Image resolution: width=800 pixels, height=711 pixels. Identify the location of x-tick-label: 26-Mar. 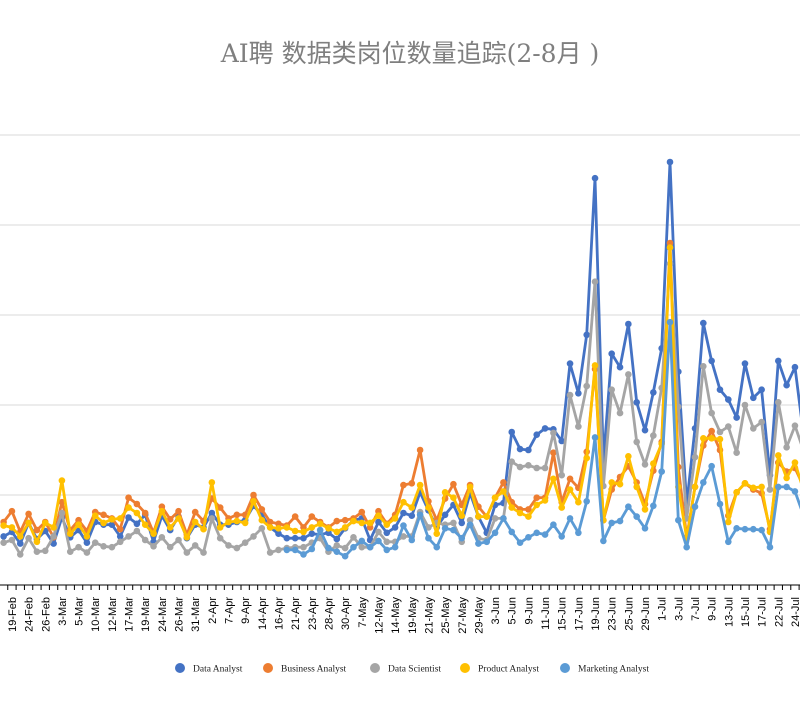
(180, 614).